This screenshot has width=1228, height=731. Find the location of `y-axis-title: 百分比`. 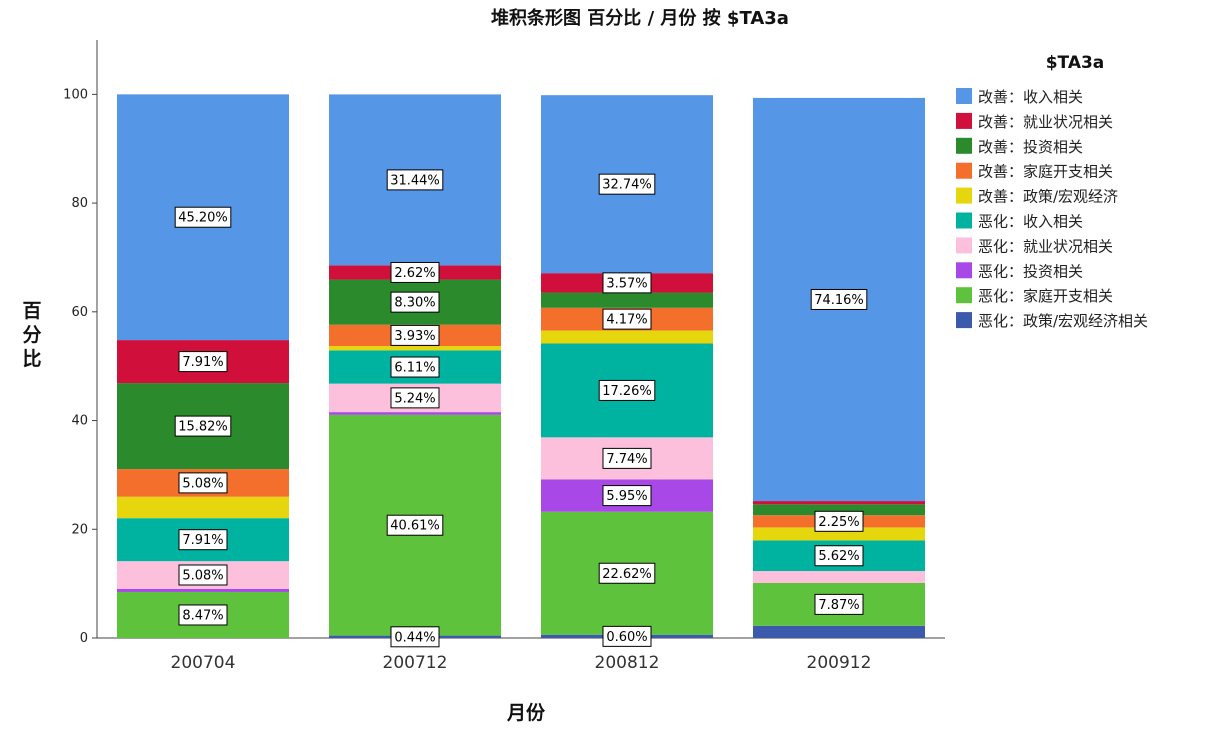

y-axis-title: 百分比 is located at coordinates (31, 335).